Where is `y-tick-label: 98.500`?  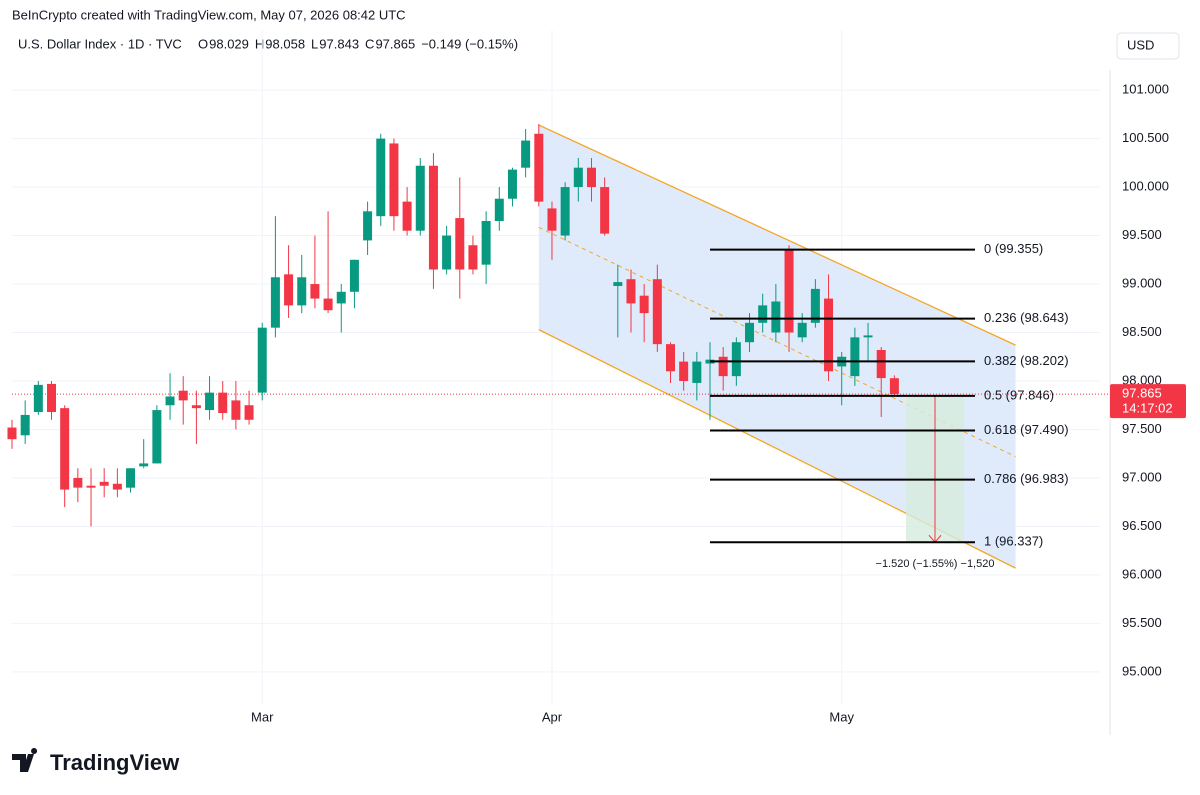
y-tick-label: 98.500 is located at coordinates (1142, 331).